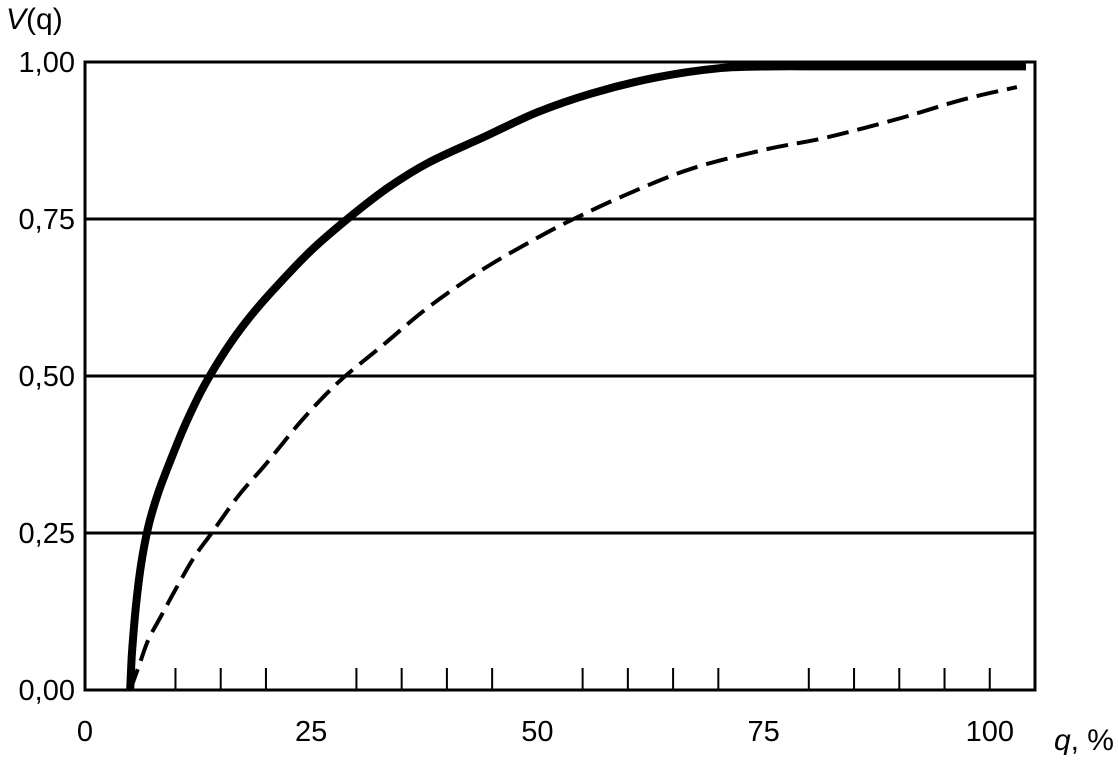 The width and height of the screenshot is (1118, 760). What do you see at coordinates (311, 732) in the screenshot?
I see `x-tick-label: 25` at bounding box center [311, 732].